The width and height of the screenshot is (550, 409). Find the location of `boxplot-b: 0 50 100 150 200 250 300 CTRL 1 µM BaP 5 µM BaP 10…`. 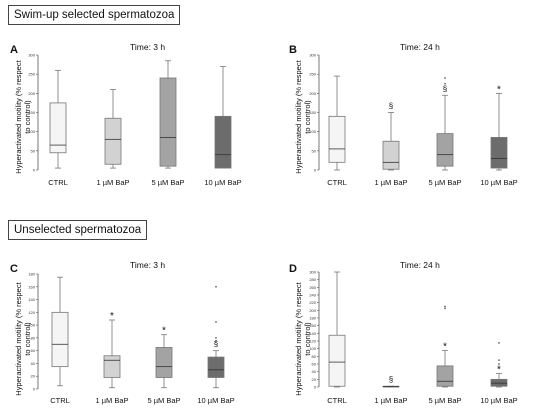

boxplot-b: 0 50 100 150 200 250 300 CTRL 1 µM BaP 5 µM BaP 10… is located at coordinates (413, 120).